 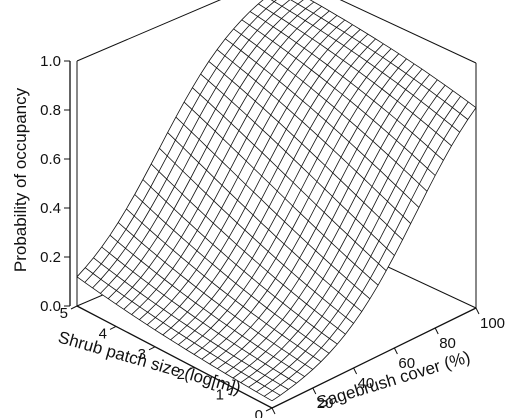 What do you see at coordinates (64, 313) in the screenshot?
I see `y-tick-label-5: 5` at bounding box center [64, 313].